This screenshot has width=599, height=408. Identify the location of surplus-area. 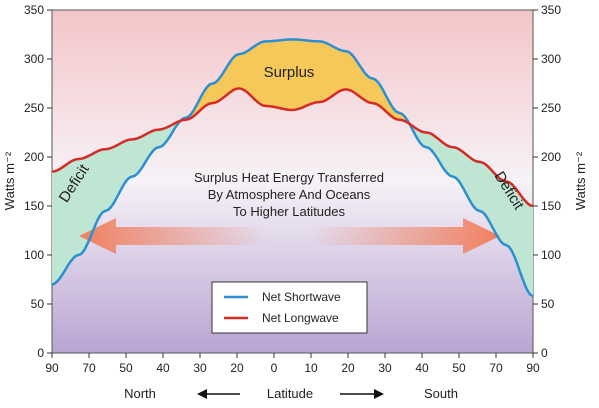
(295, 81).